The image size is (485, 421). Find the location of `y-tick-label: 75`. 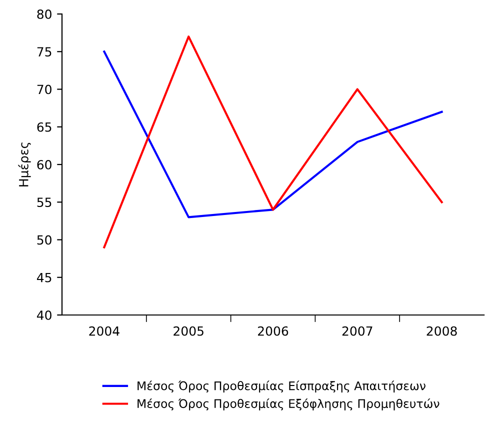

y-tick-label: 75 is located at coordinates (44, 52).